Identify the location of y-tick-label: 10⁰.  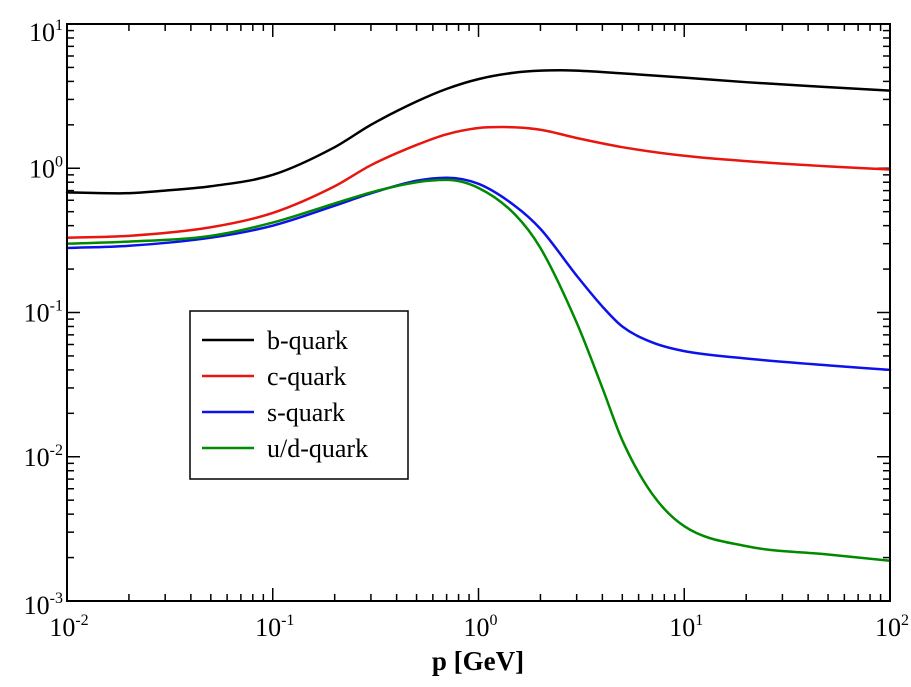
(46, 168).